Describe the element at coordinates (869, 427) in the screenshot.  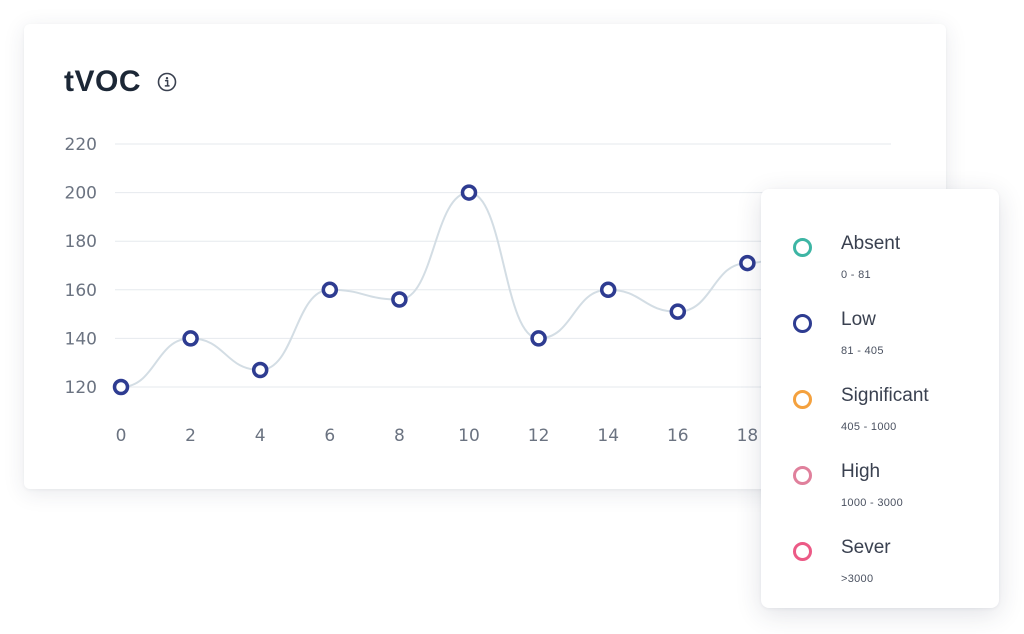
I see `legend-range: 405 - 1000` at that location.